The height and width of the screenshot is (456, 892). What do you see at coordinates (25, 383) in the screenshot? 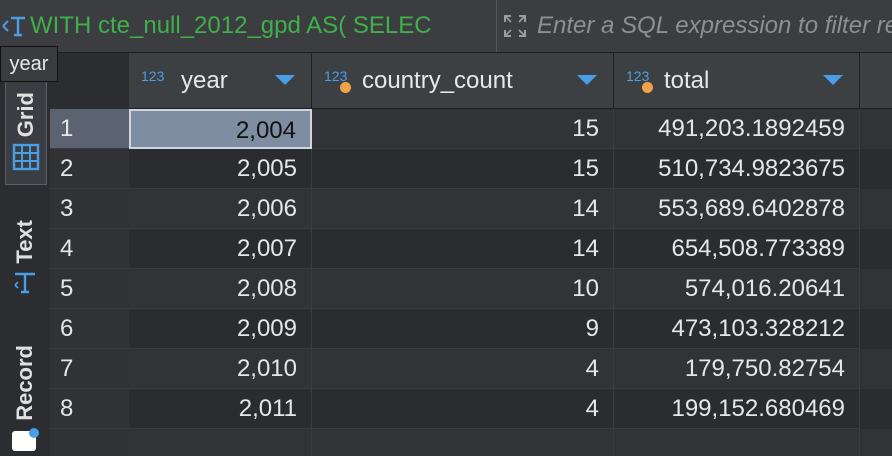
I see `tab-record-label: Record` at bounding box center [25, 383].